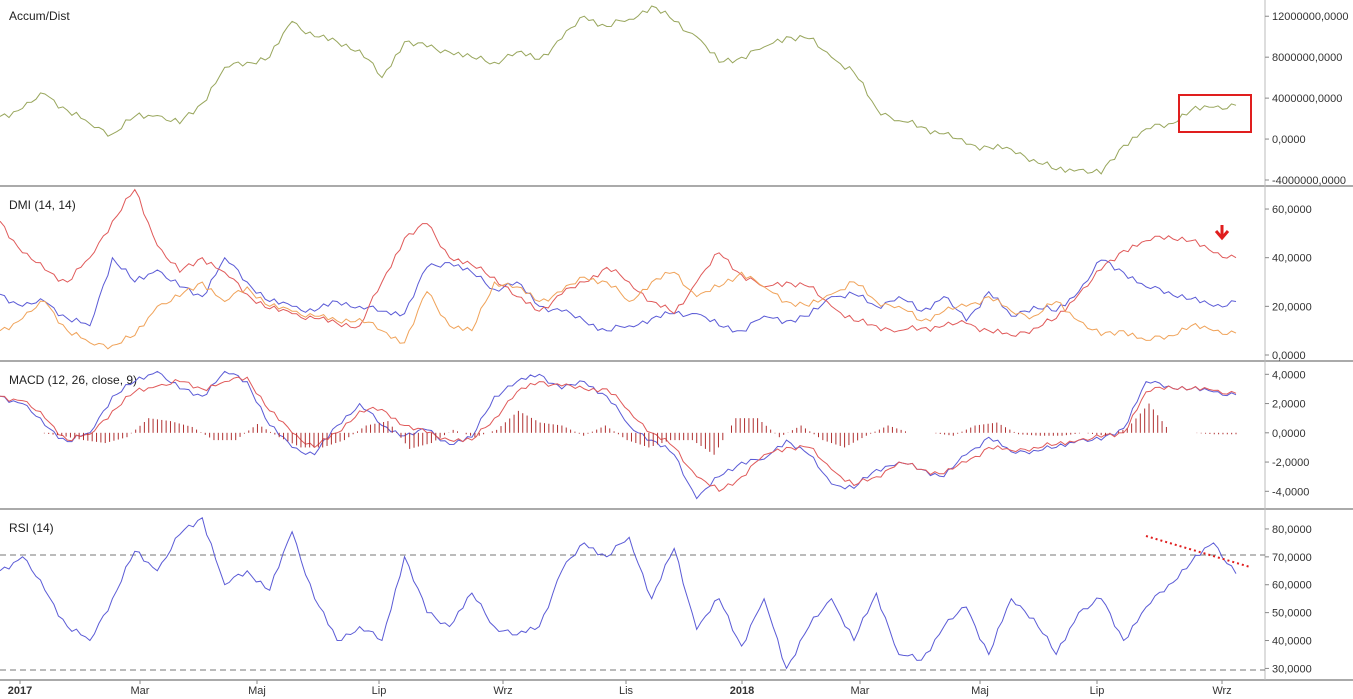 The height and width of the screenshot is (699, 1353). I want to click on x-tick-label: 2017, so click(20, 691).